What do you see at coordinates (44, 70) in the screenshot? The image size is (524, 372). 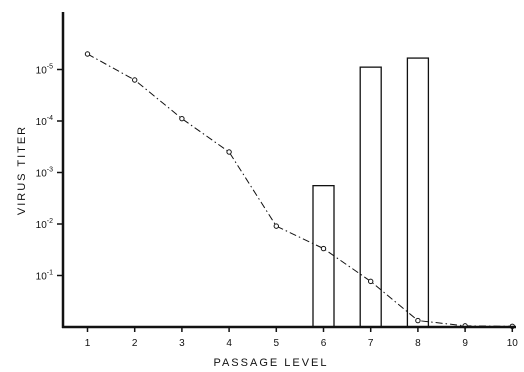 I see `y-tick-label-5: 10⁻⁵` at bounding box center [44, 70].